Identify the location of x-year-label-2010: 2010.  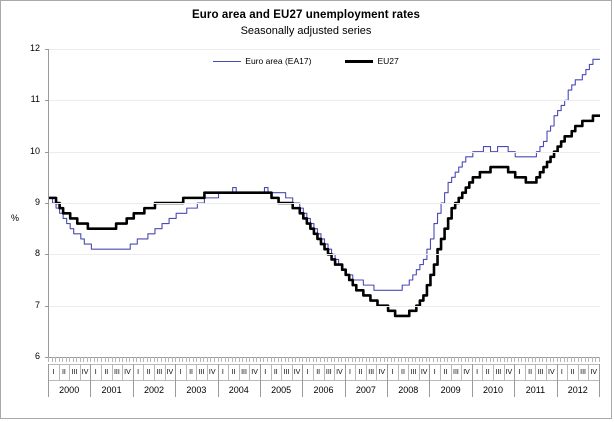
(493, 390).